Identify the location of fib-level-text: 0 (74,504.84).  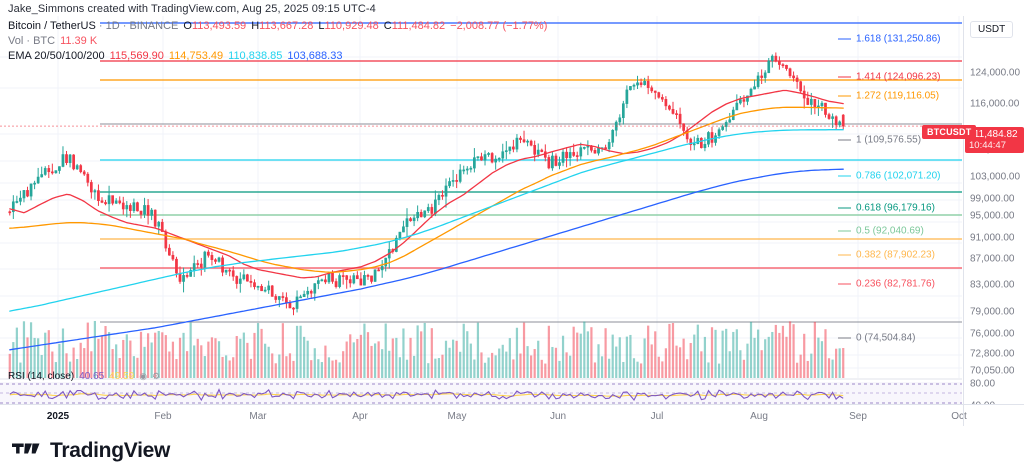
(886, 338).